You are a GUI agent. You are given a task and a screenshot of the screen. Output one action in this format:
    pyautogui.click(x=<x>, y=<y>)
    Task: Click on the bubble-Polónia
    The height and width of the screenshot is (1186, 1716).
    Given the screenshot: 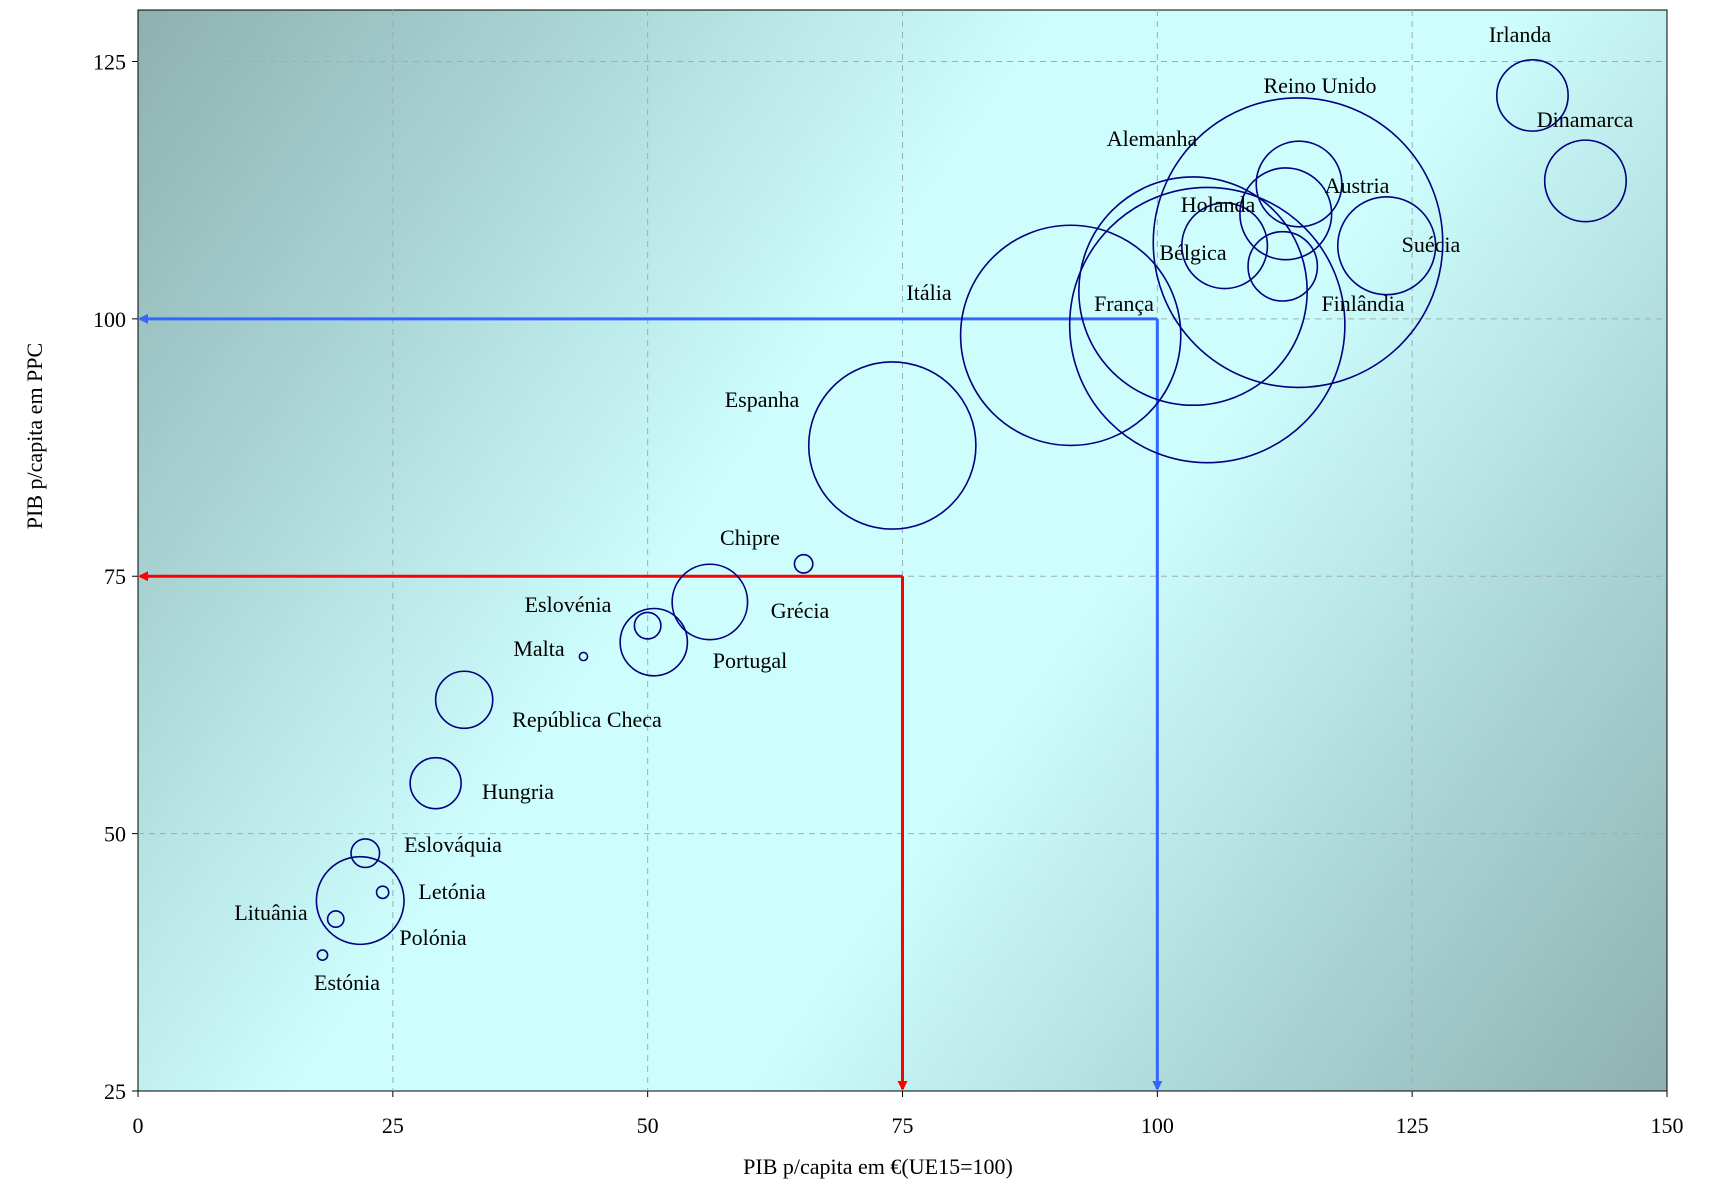 What is the action you would take?
    pyautogui.click(x=360, y=900)
    